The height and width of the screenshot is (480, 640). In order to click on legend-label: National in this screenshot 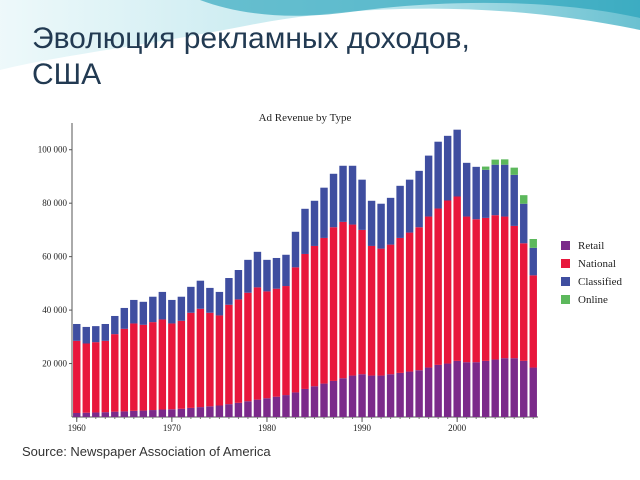, I will do `click(597, 264)`.